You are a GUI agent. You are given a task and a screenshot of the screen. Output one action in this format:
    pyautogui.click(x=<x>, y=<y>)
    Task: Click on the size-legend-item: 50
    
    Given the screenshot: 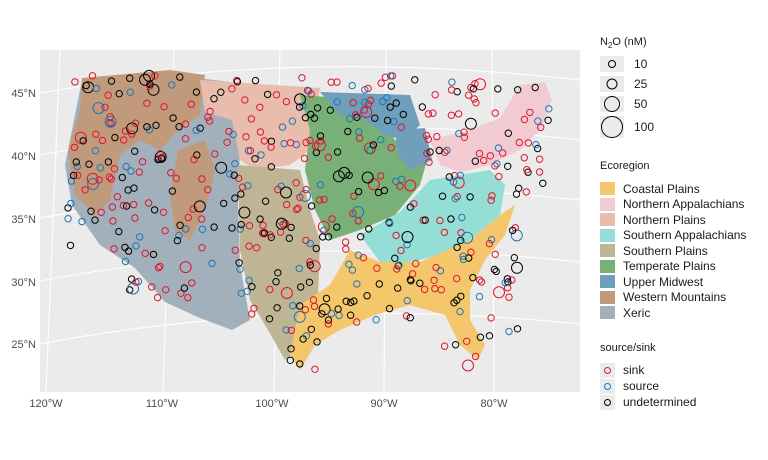 What is the action you would take?
    pyautogui.click(x=627, y=104)
    